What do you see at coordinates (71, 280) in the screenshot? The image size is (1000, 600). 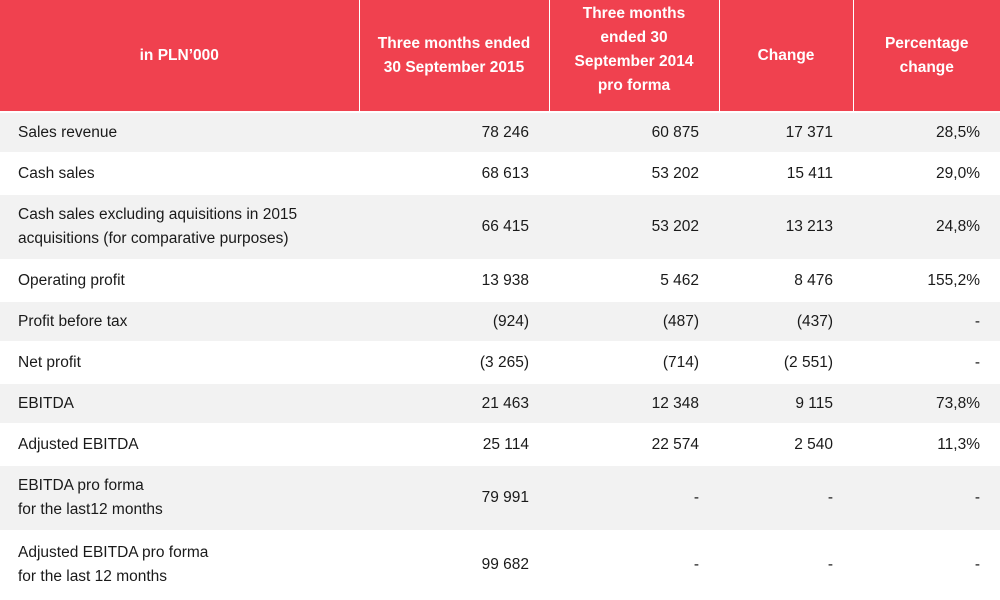 I see `row-label-text: Operating profit` at bounding box center [71, 280].